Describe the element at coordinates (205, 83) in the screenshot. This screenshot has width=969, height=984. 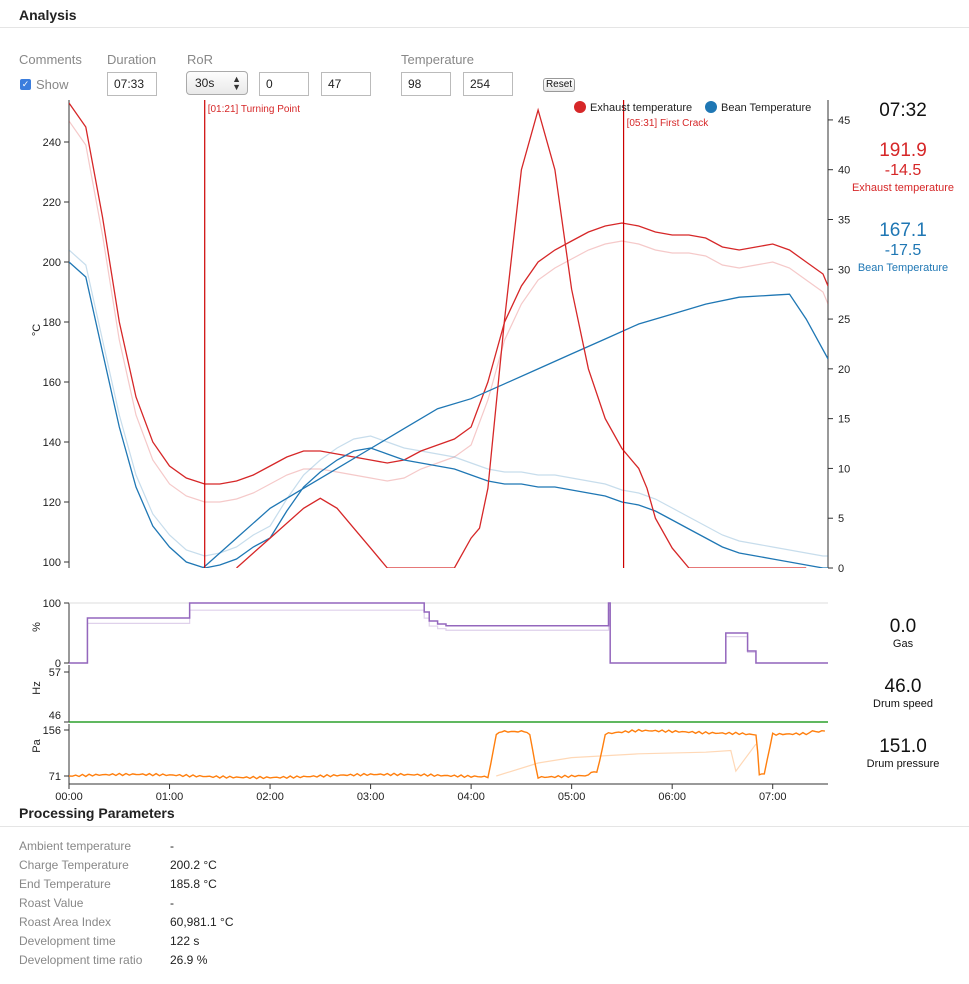
I see `ror-select-value: 30s` at that location.